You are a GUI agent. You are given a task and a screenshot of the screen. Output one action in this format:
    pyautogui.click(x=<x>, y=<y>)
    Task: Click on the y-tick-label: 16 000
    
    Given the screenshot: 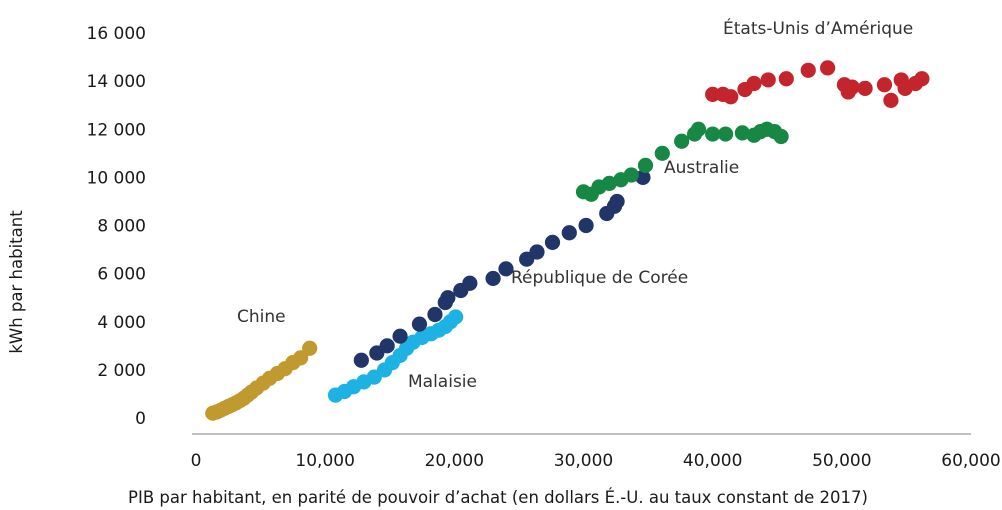 What is the action you would take?
    pyautogui.click(x=116, y=34)
    